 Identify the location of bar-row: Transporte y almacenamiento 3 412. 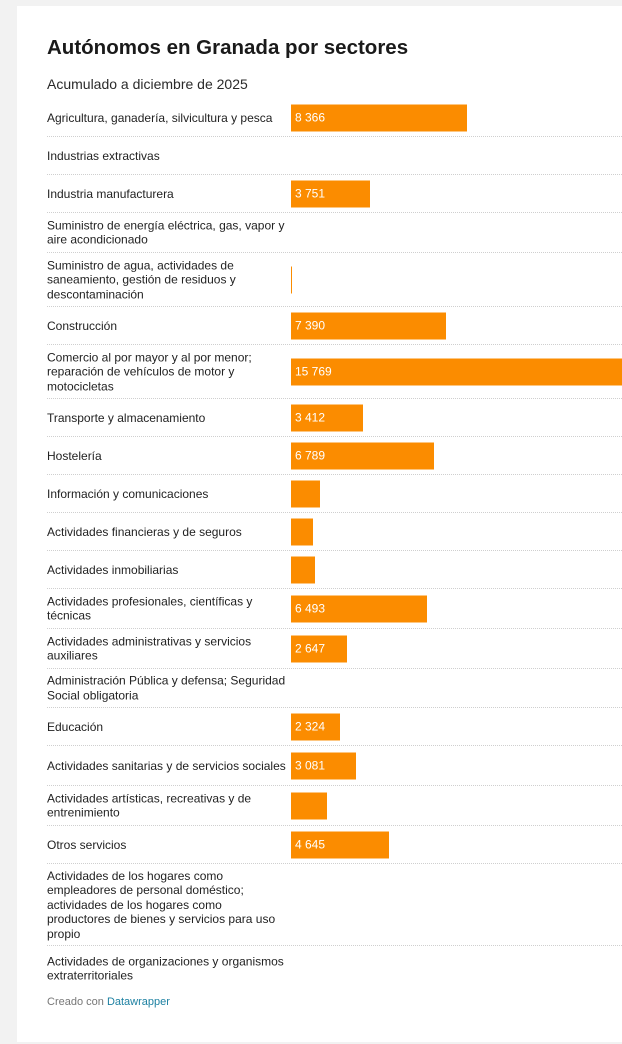
(334, 418).